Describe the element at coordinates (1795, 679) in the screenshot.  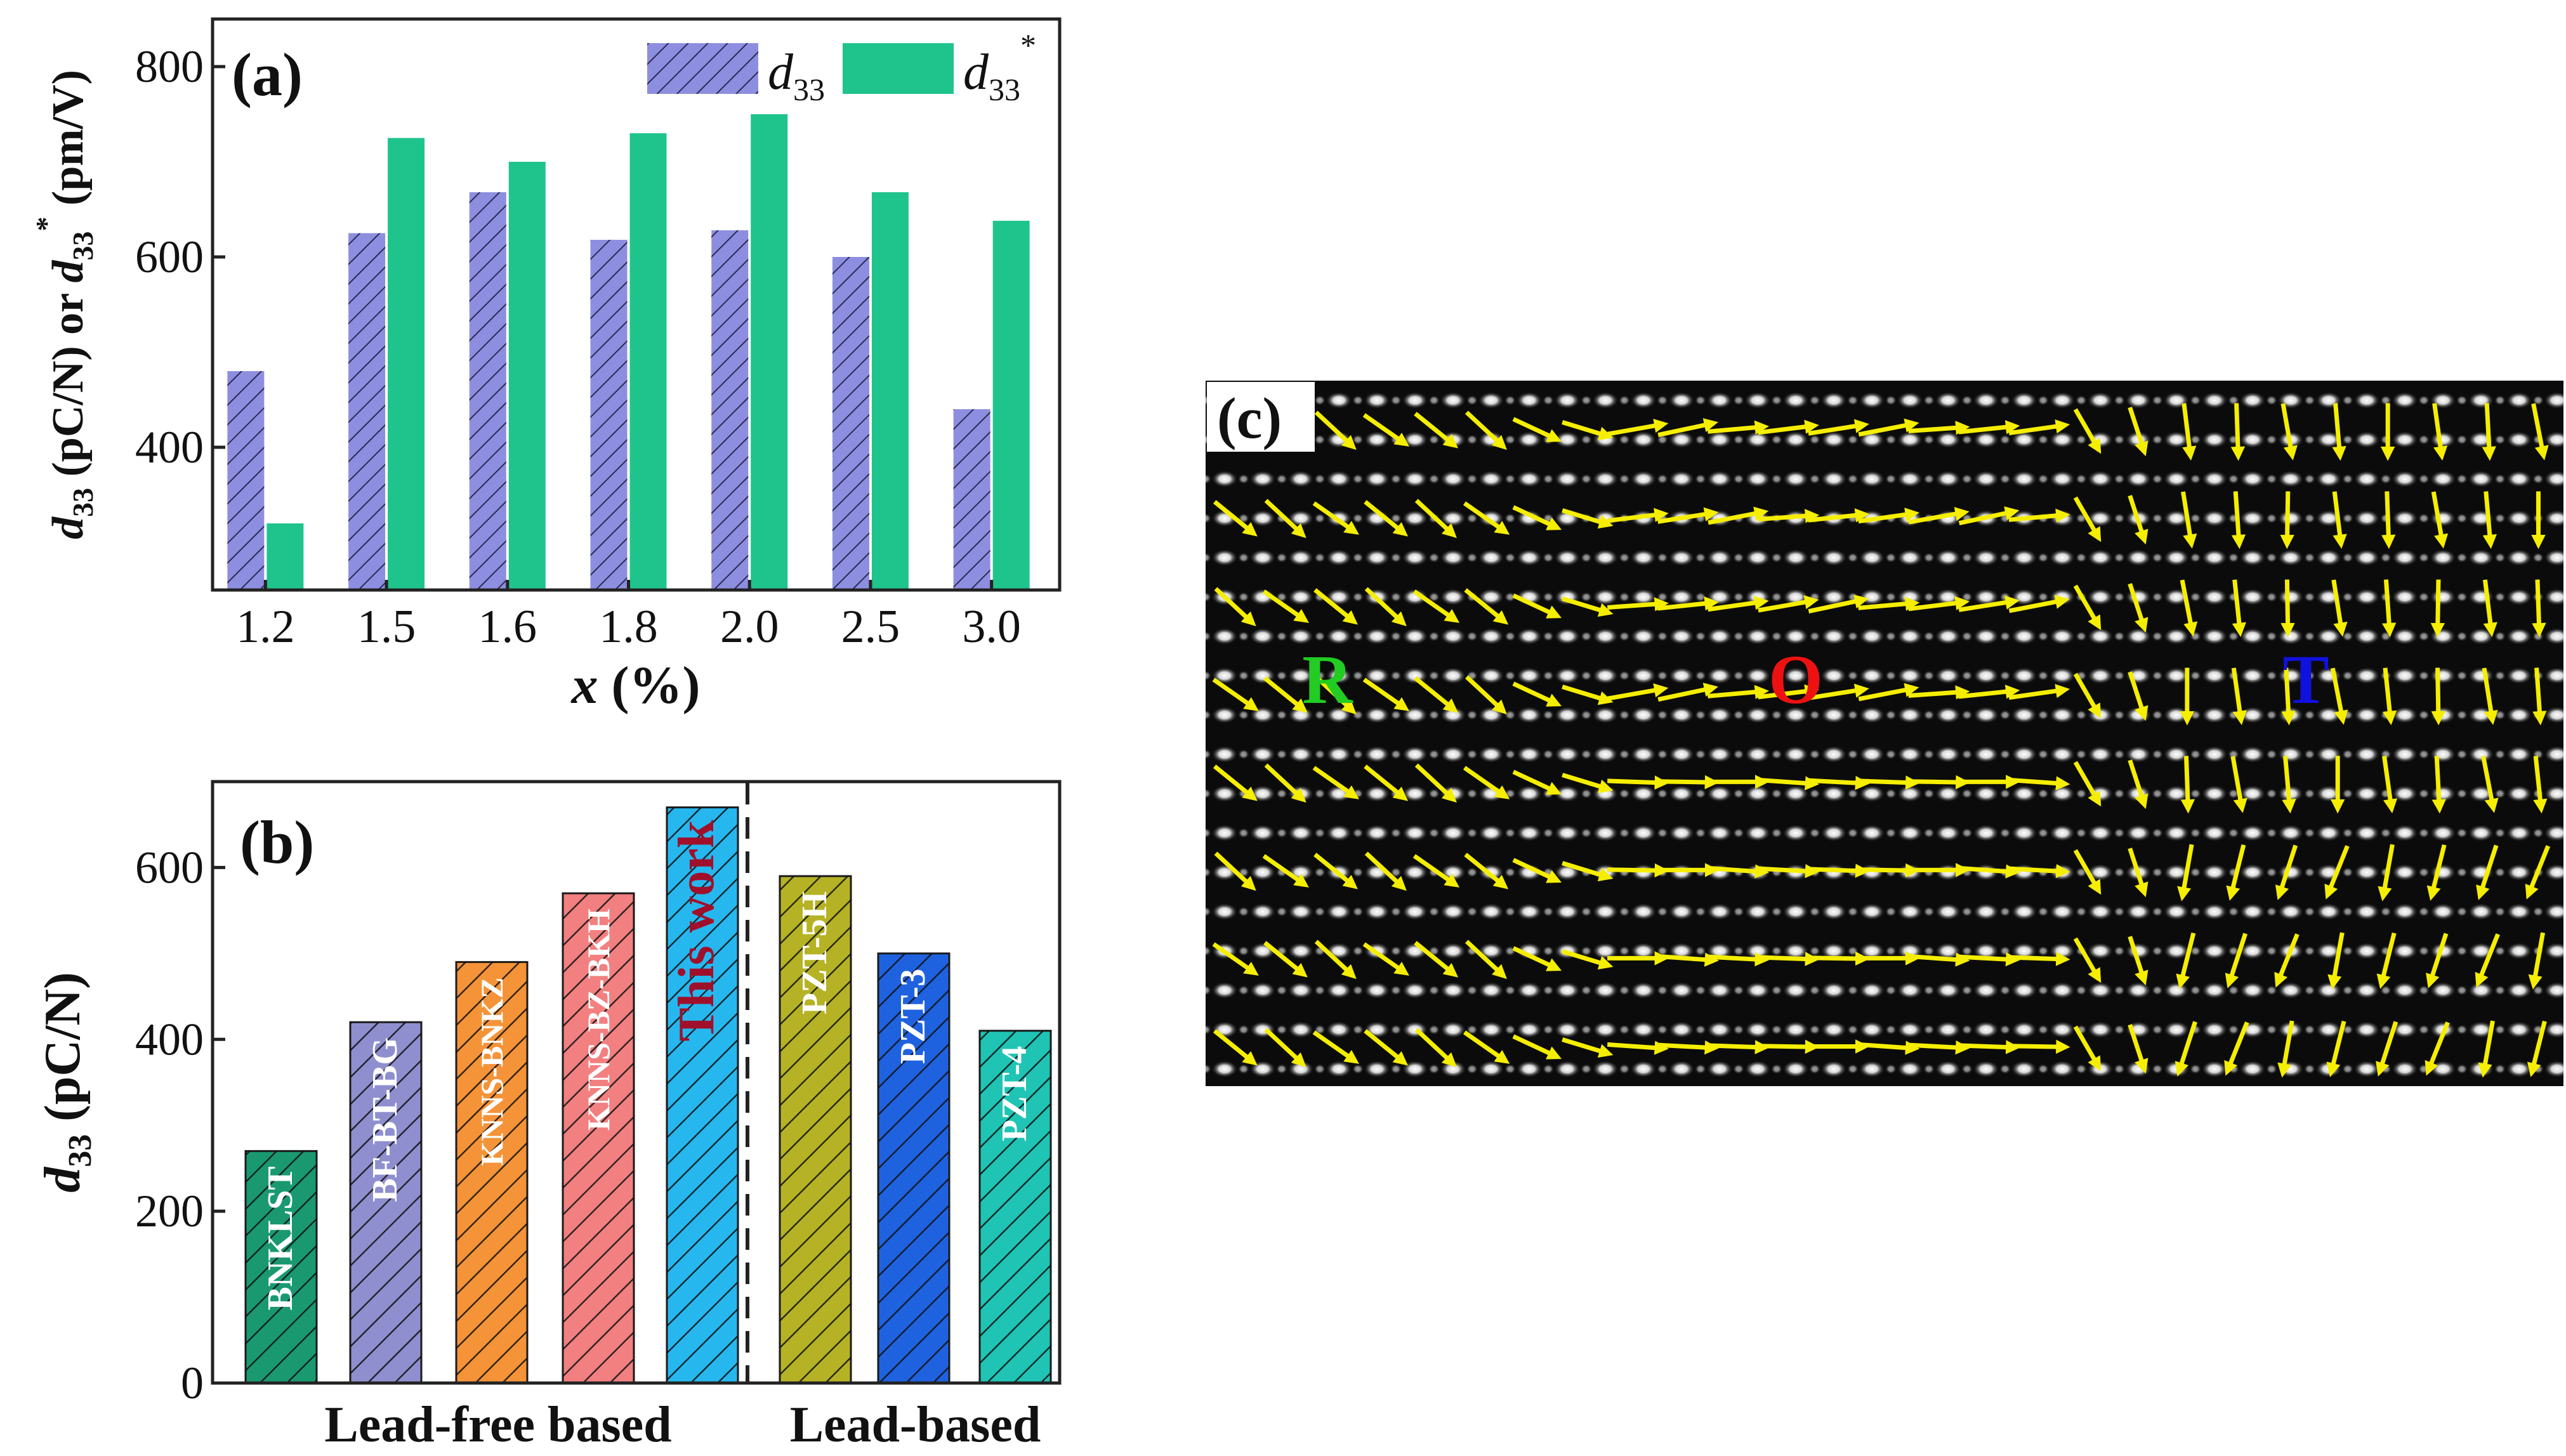
I see `region-label-o: O` at that location.